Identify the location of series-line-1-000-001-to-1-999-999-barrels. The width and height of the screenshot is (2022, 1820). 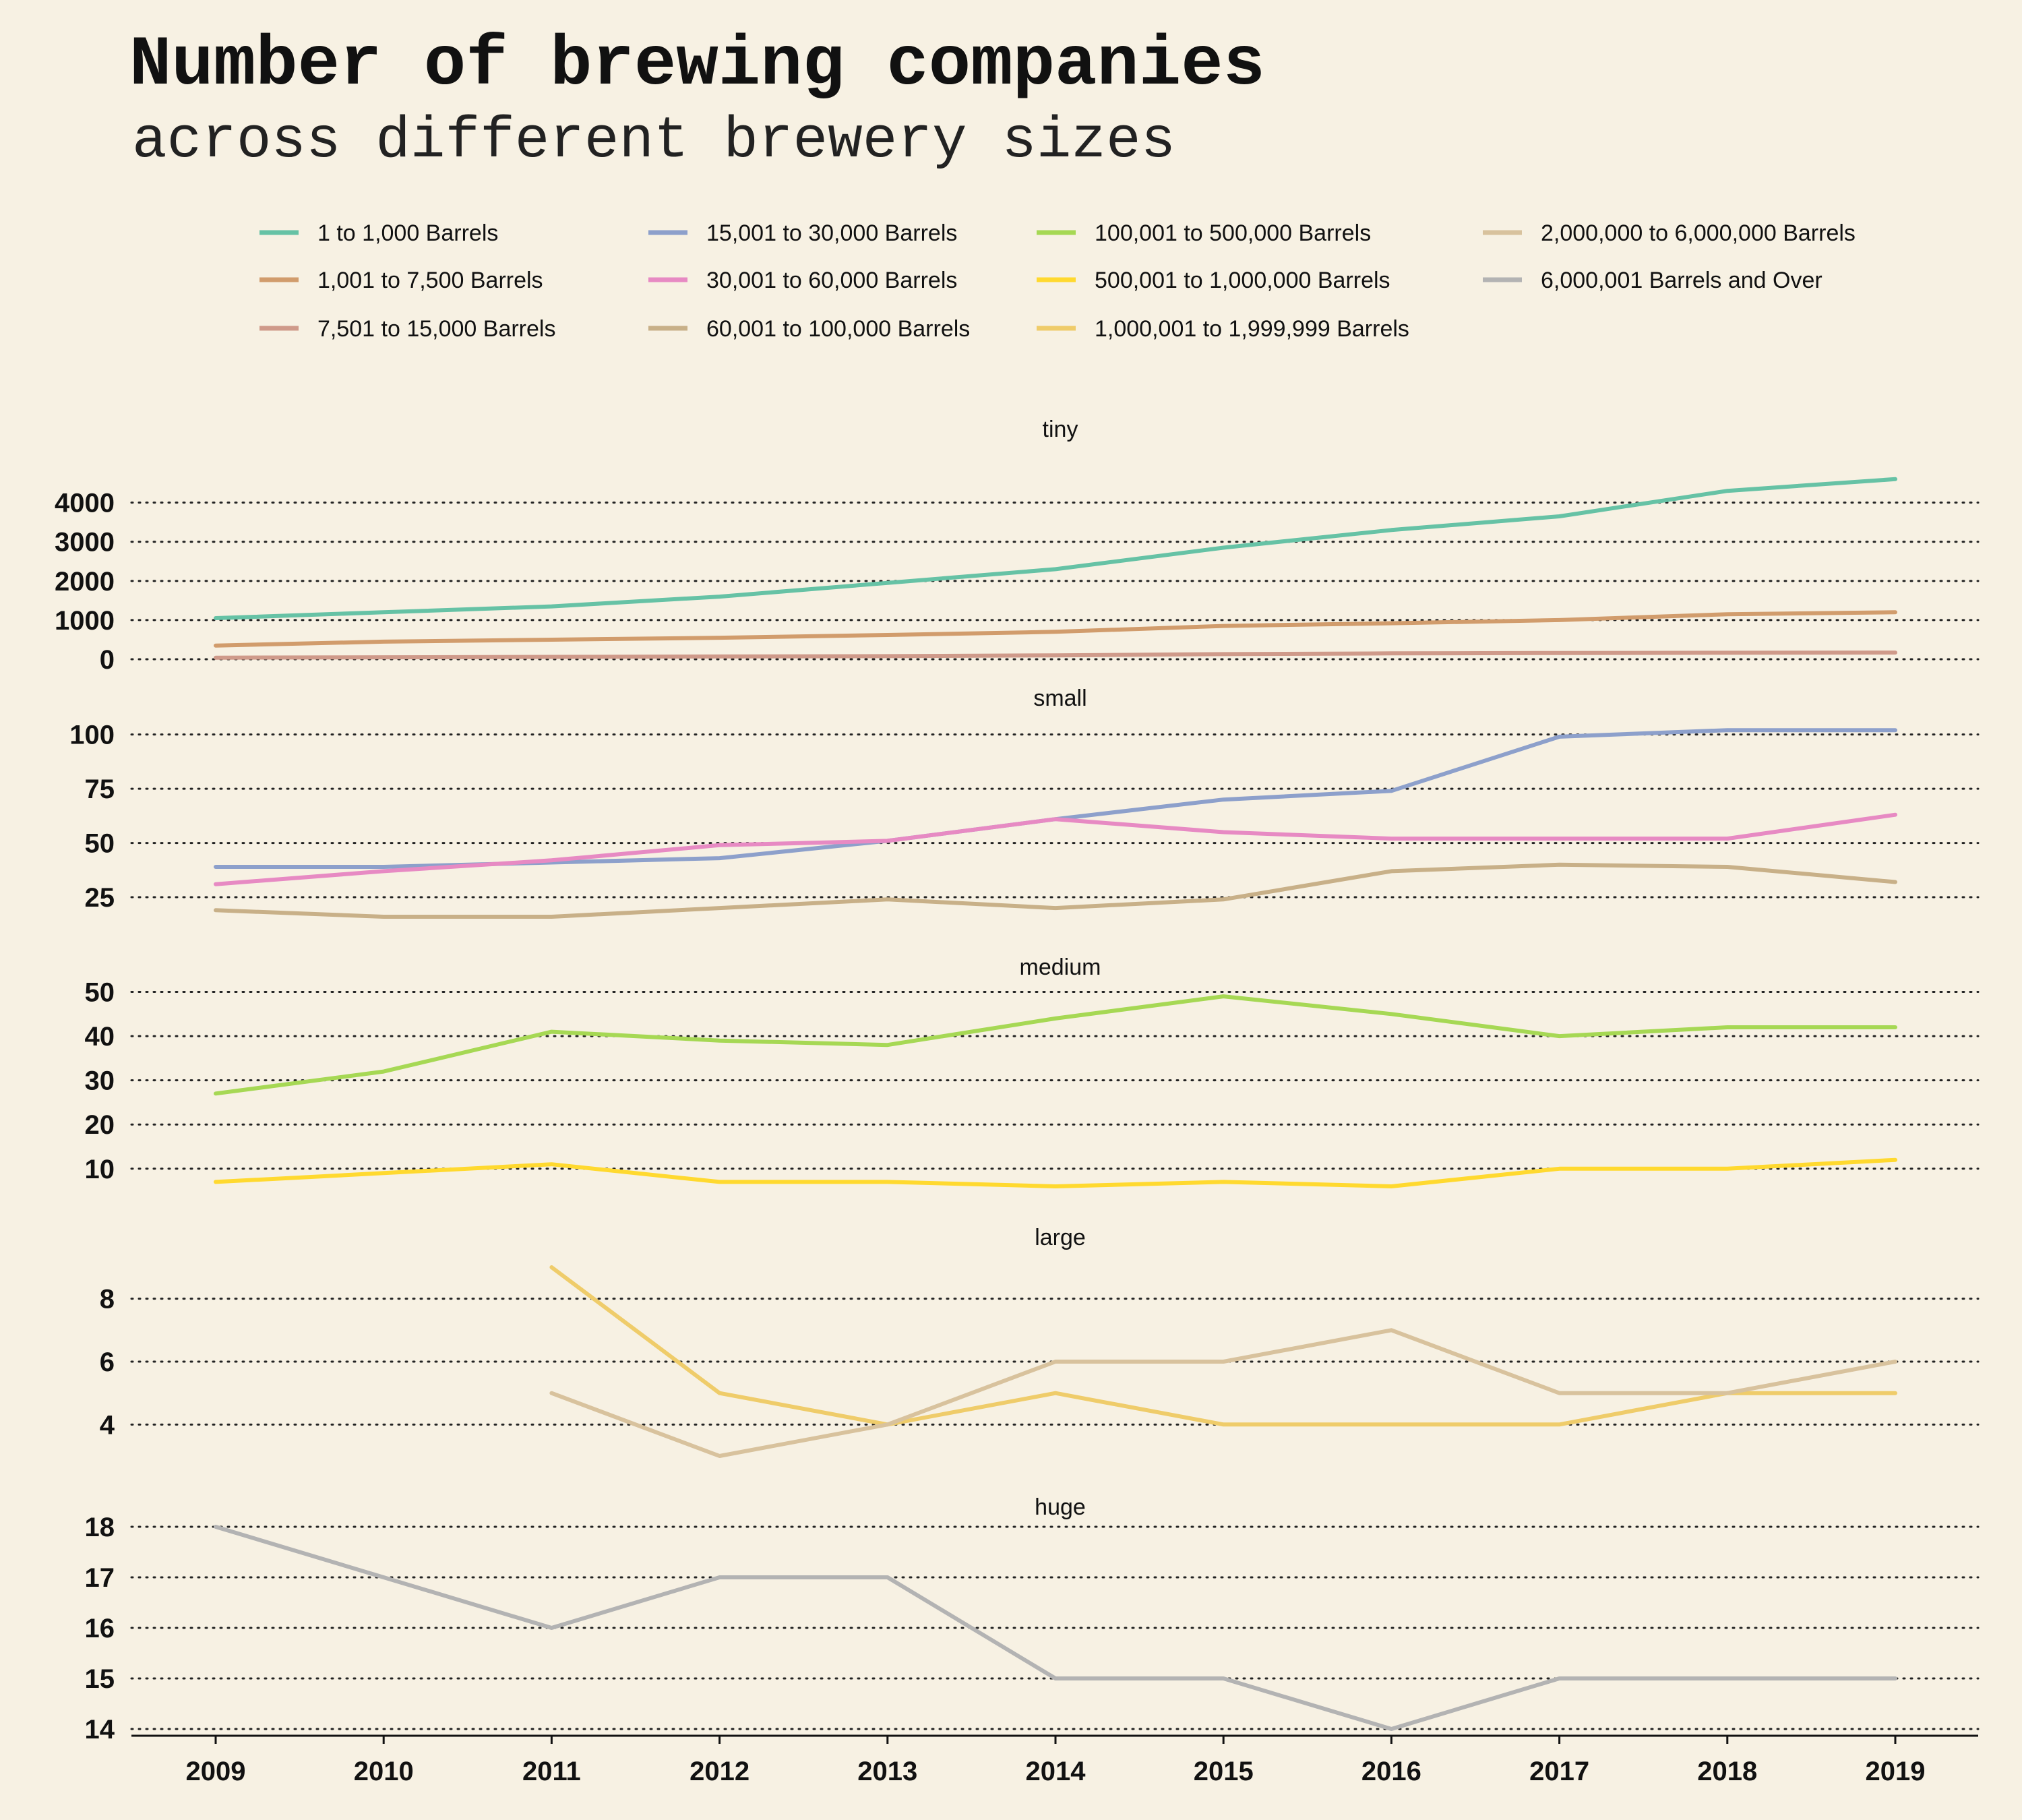
(1223, 1346).